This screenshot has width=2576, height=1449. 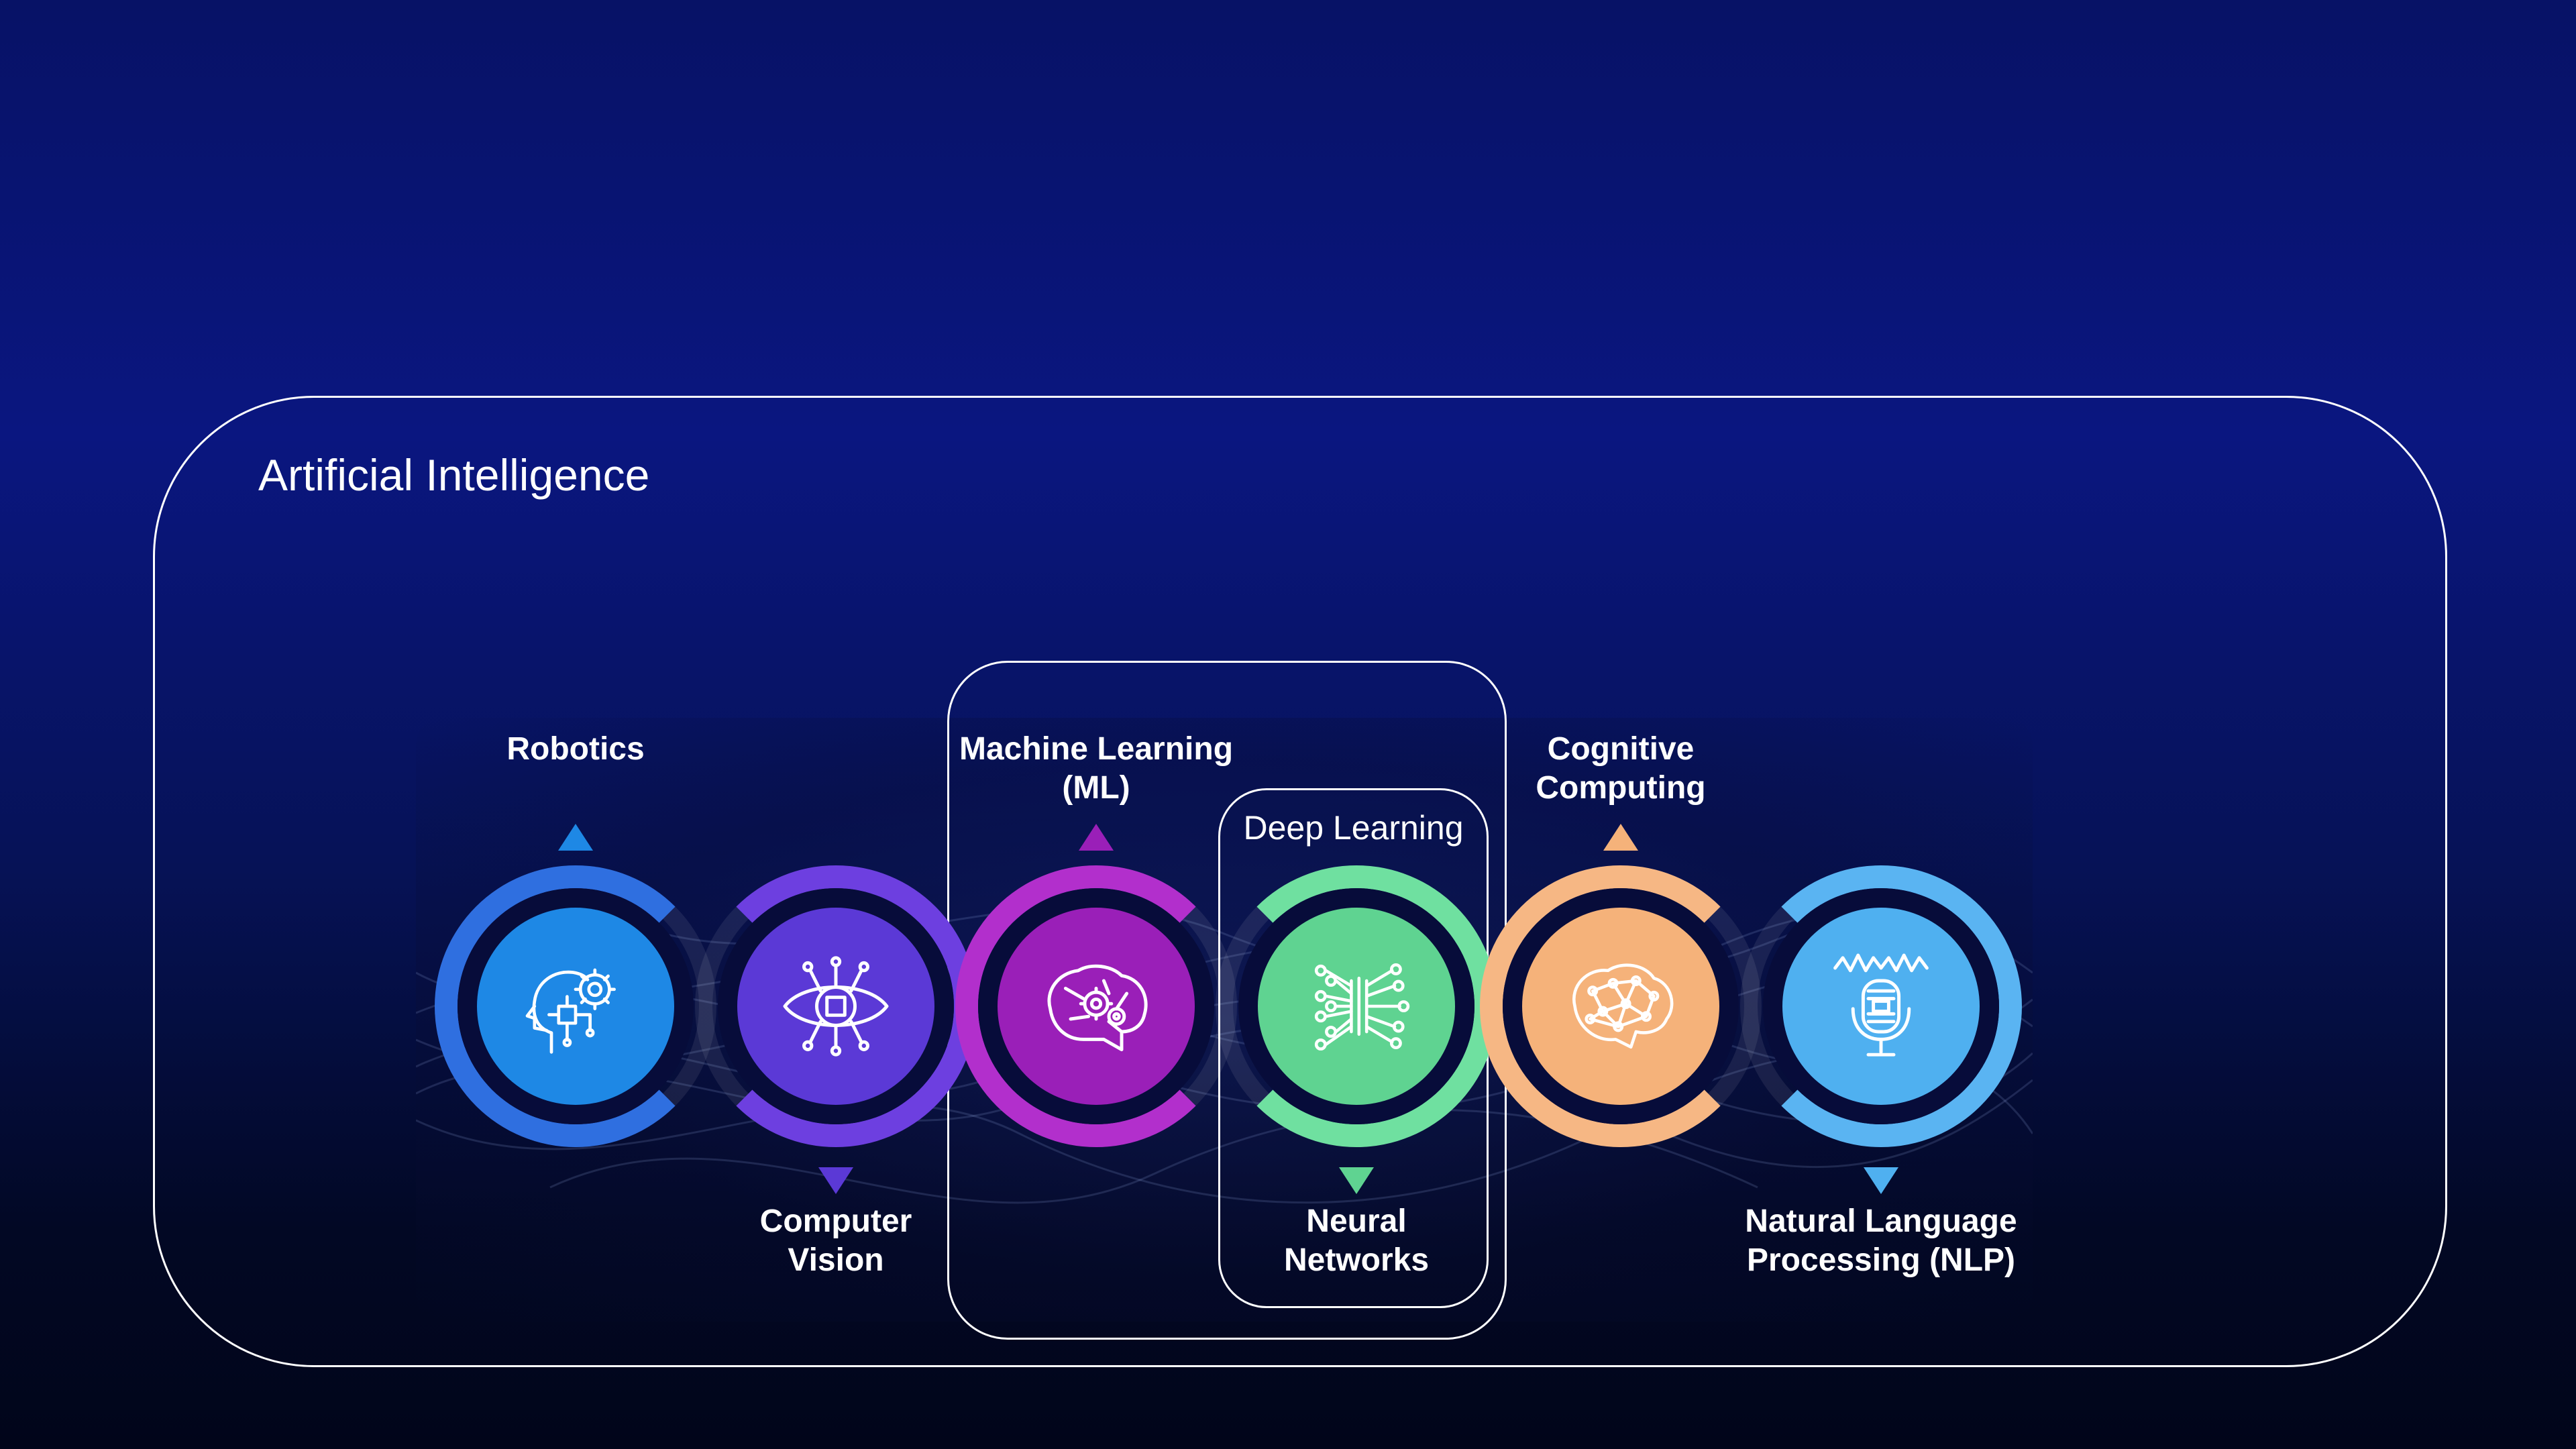 I want to click on neural-networks-node, so click(x=1356, y=1006).